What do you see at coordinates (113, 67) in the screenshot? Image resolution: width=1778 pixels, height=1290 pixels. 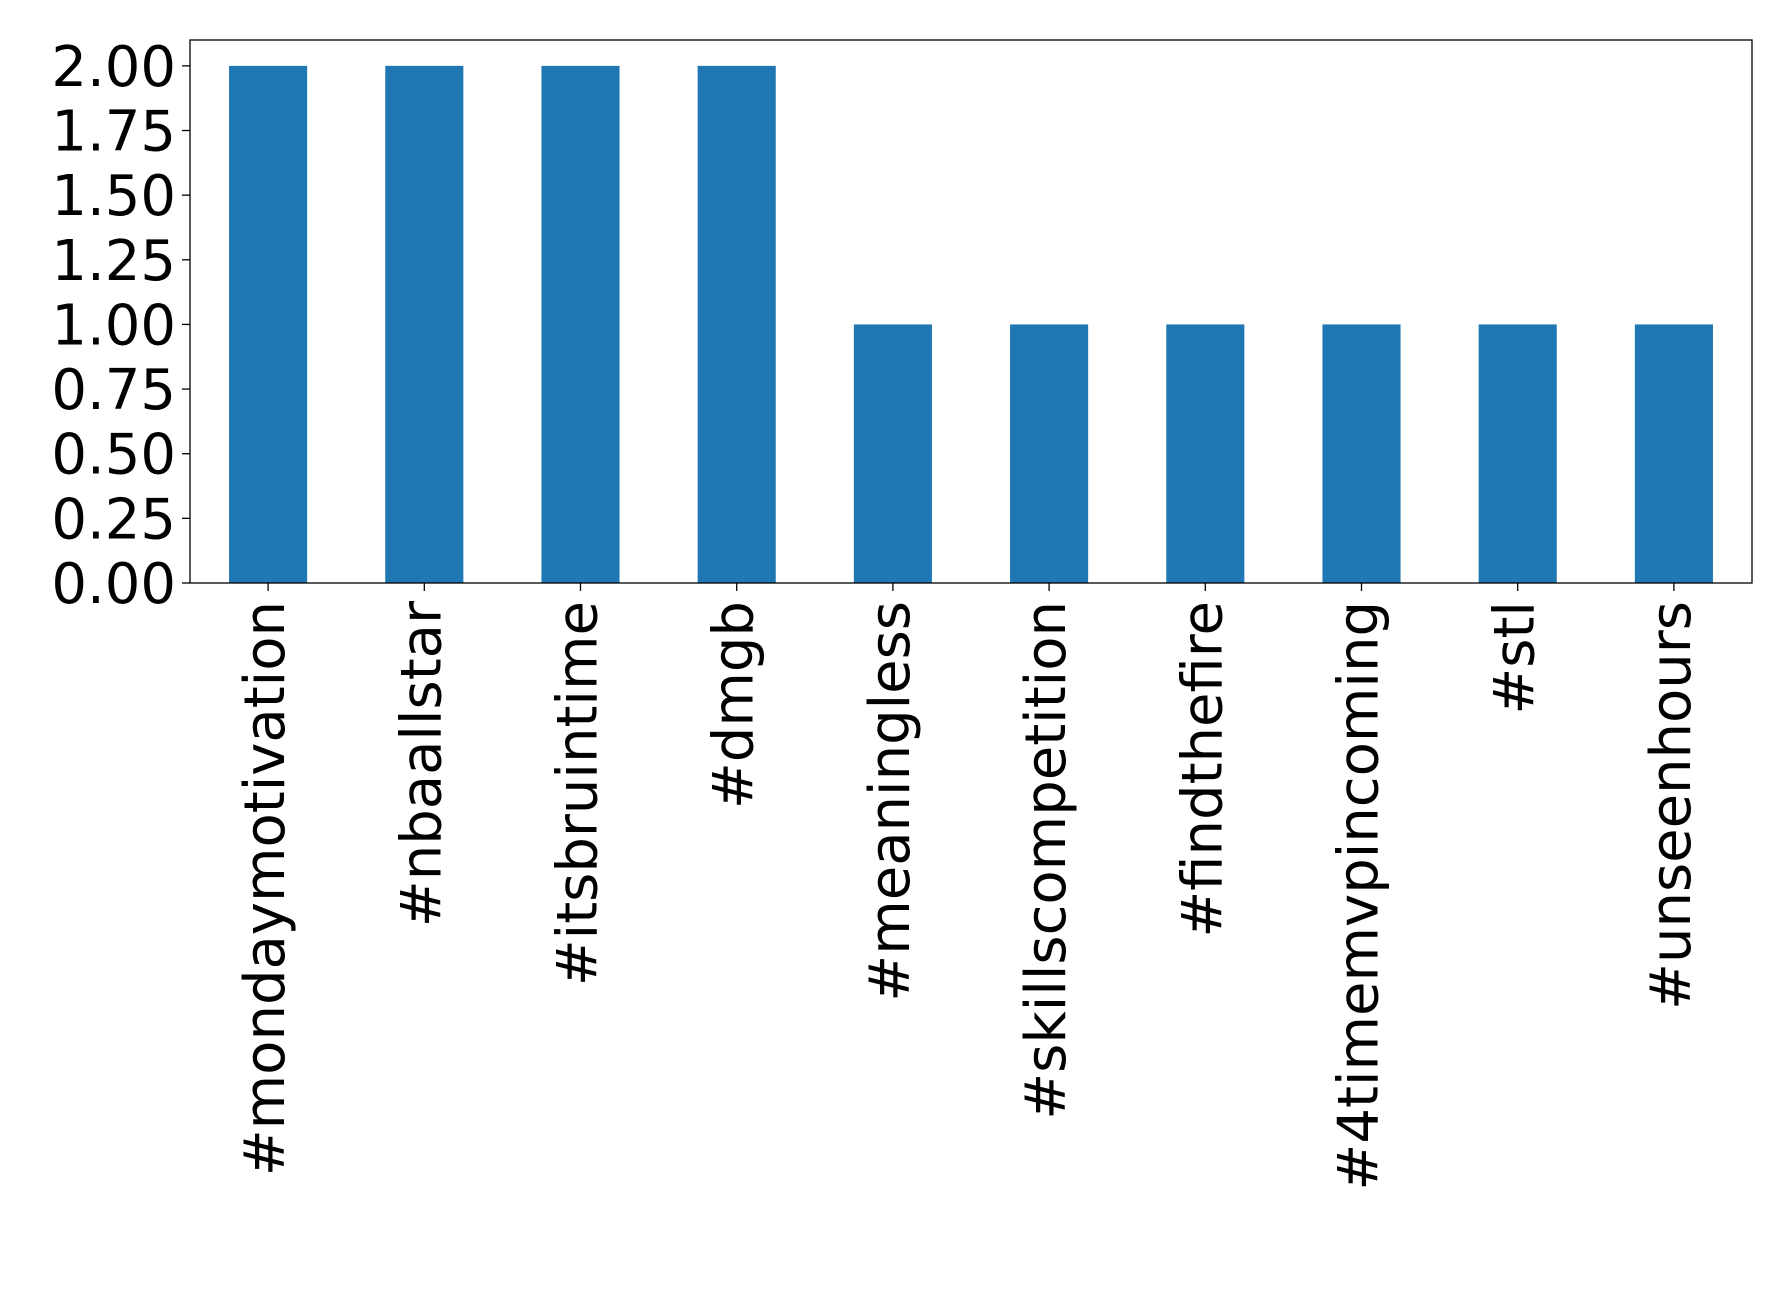 I see `y-tick-label: 2.00` at bounding box center [113, 67].